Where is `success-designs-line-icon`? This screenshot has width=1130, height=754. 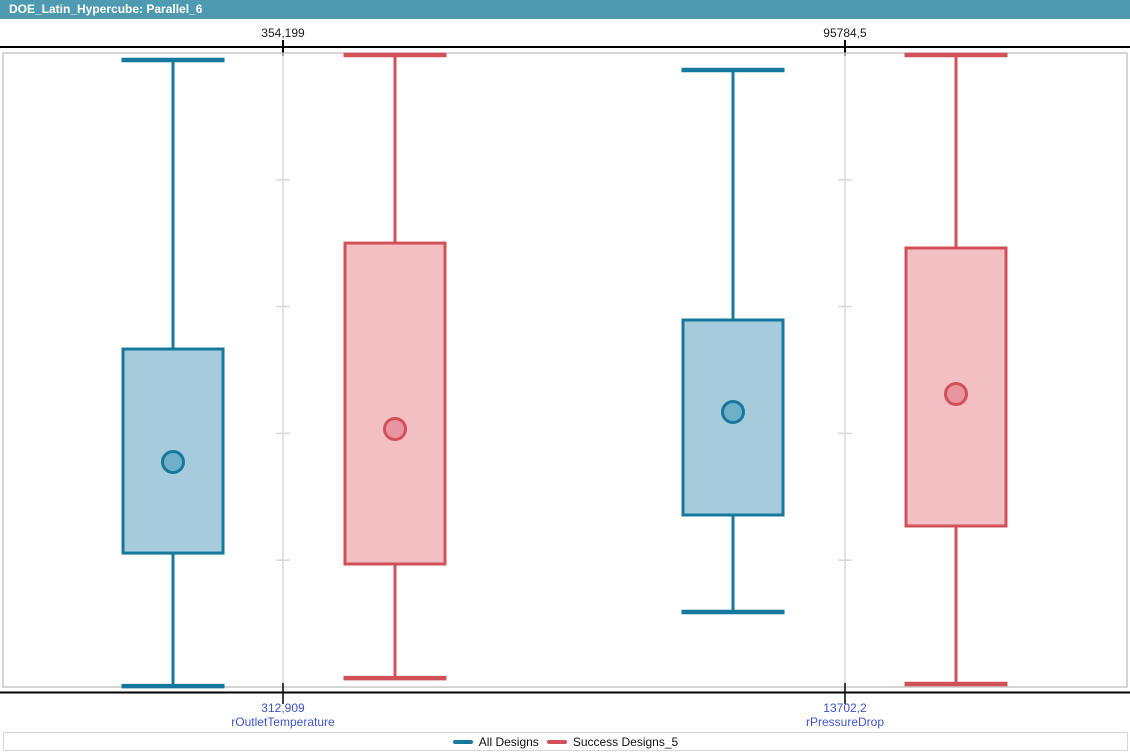 success-designs-line-icon is located at coordinates (556, 741).